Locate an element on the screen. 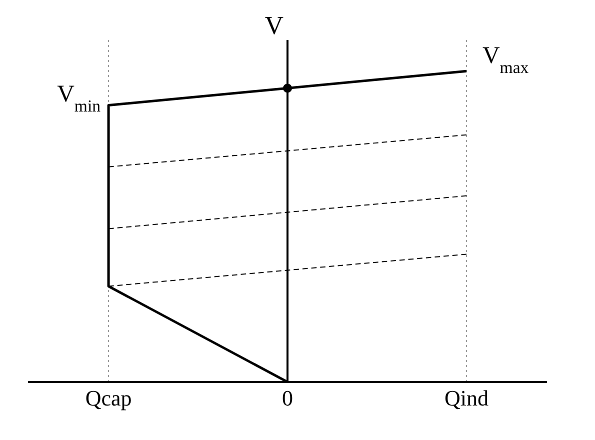 The height and width of the screenshot is (440, 595). annotation: V$_{min}$ is located at coordinates (79, 98).